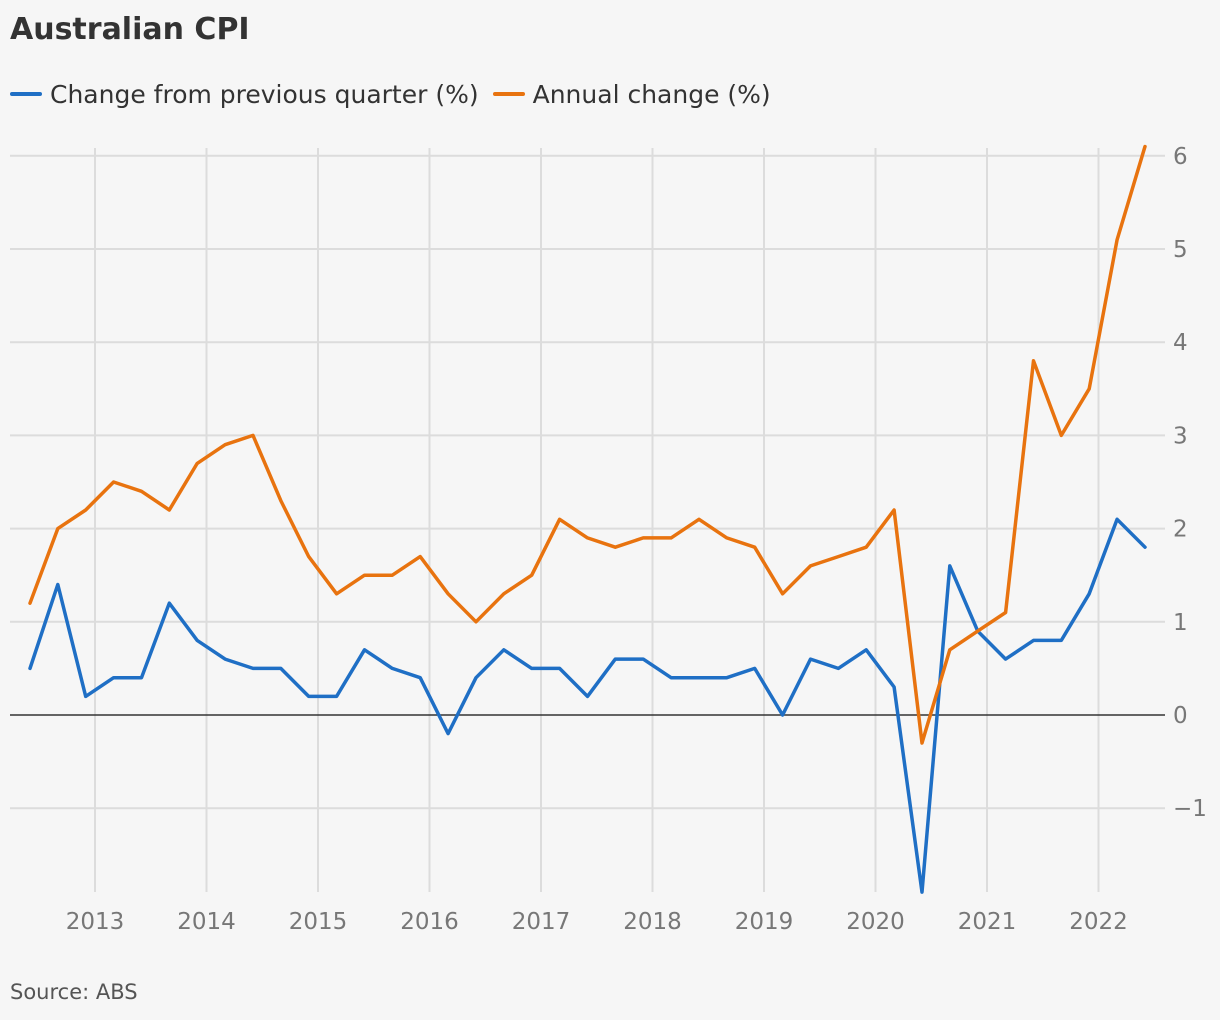 The width and height of the screenshot is (1220, 1020). Describe the element at coordinates (1190, 483) in the screenshot. I see `y-axis-tick-labels: −1 0 1 2 3 4 5 6` at that location.